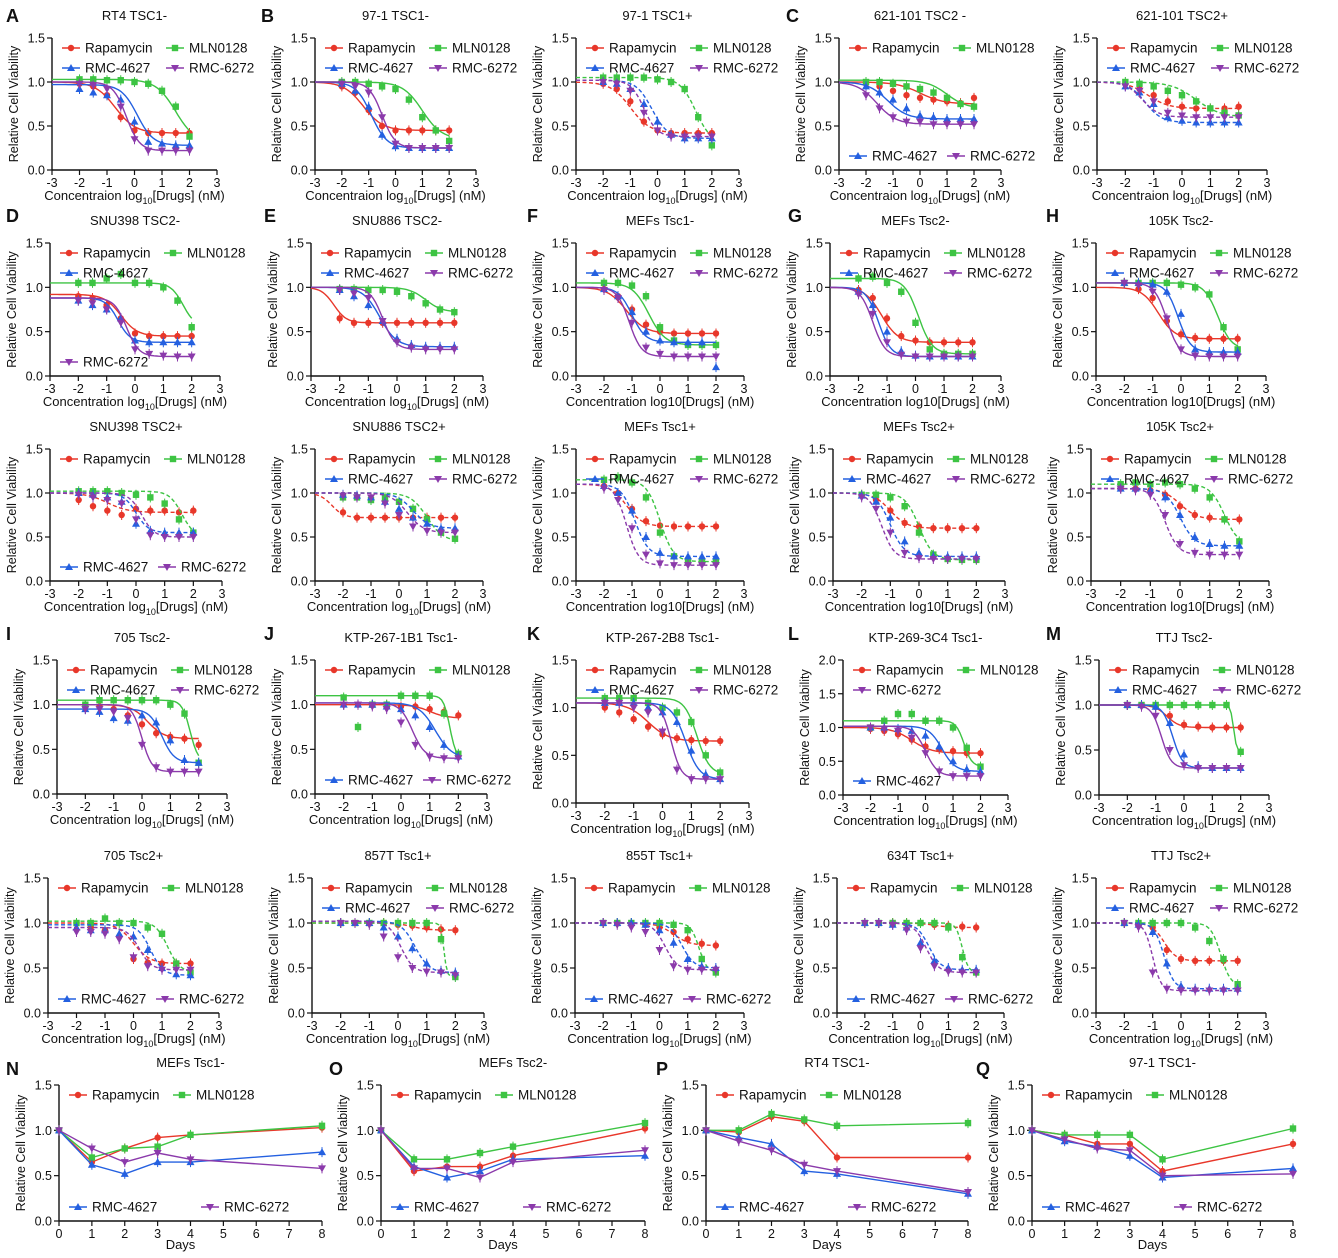 This screenshot has height=1258, width=1338. Describe the element at coordinates (1150, 273) in the screenshot. I see `legend-entry: RMC-4627` at that location.